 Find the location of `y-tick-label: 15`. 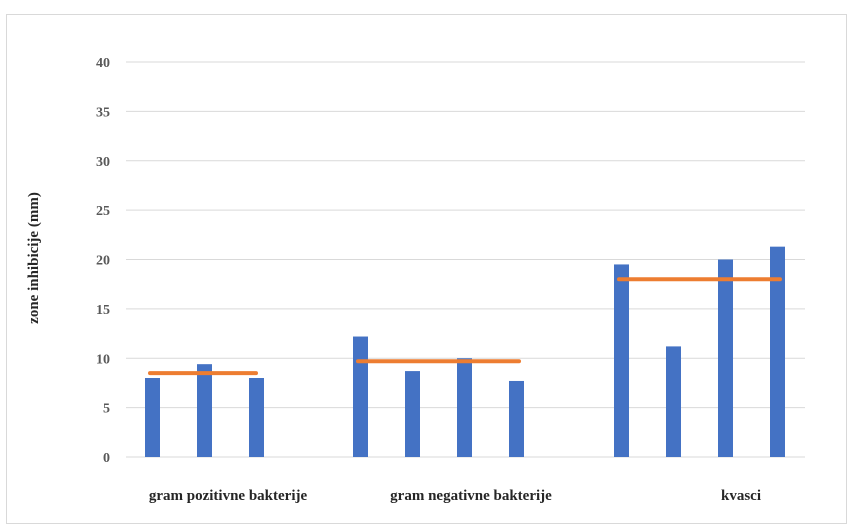

y-tick-label: 15 is located at coordinates (103, 310).